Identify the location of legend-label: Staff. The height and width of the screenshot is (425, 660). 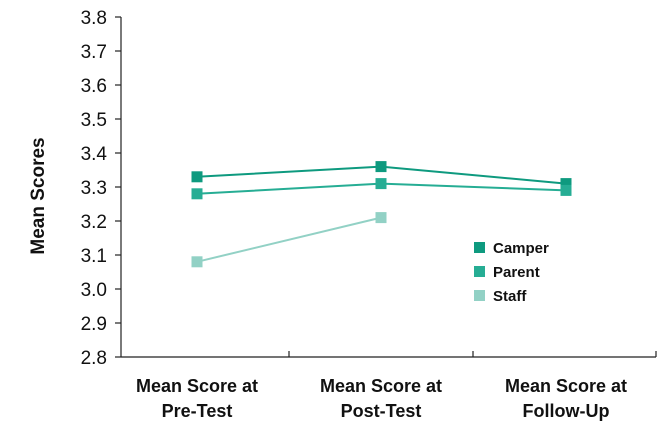
(510, 296).